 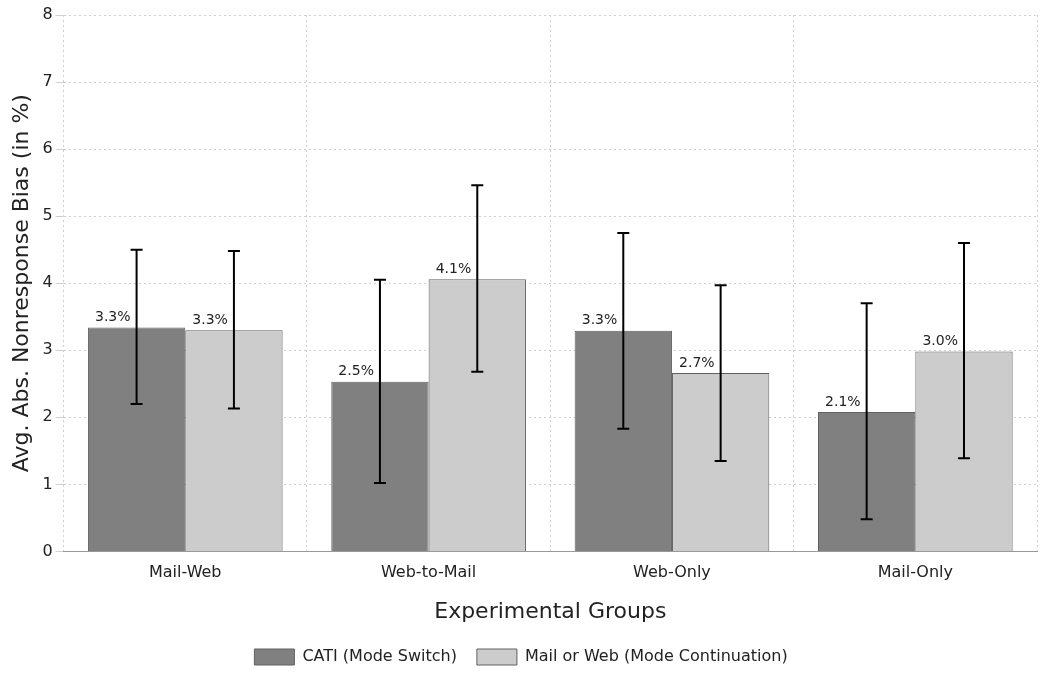 What do you see at coordinates (356, 370) in the screenshot?
I see `data-label: 2.5%` at bounding box center [356, 370].